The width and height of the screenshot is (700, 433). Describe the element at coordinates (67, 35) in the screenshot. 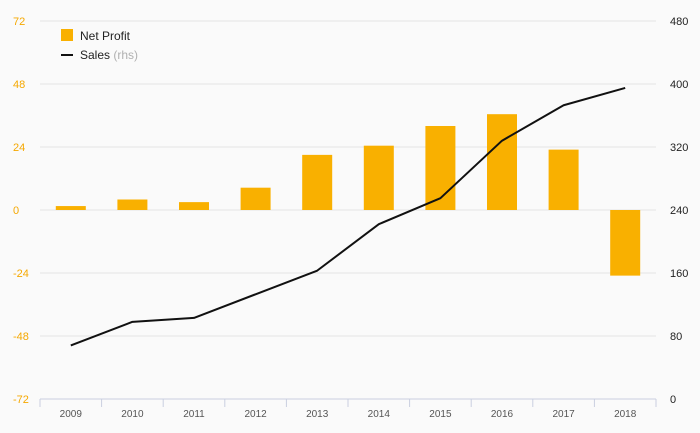

I see `legend-swatch-net-profit` at that location.